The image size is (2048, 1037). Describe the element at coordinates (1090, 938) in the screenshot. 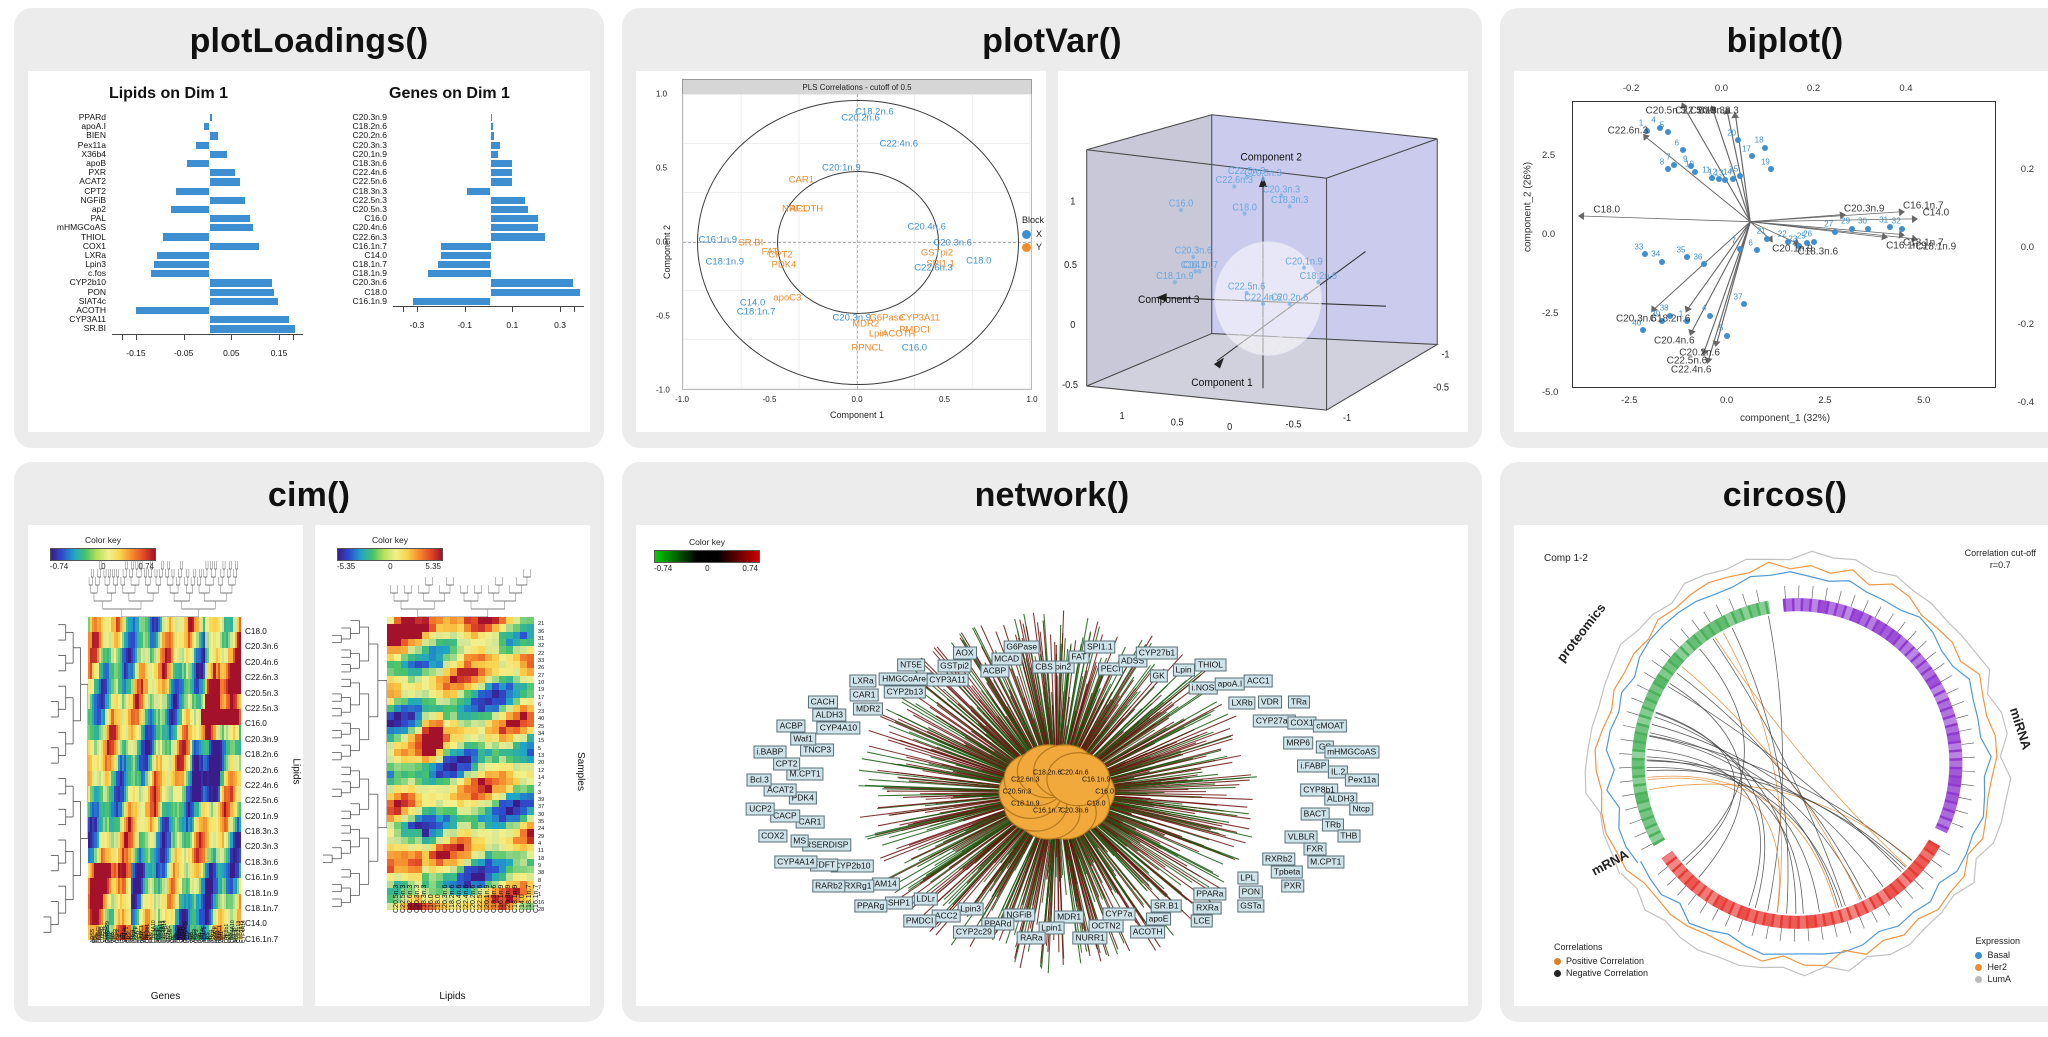

I see `network-node: NURR1` at that location.